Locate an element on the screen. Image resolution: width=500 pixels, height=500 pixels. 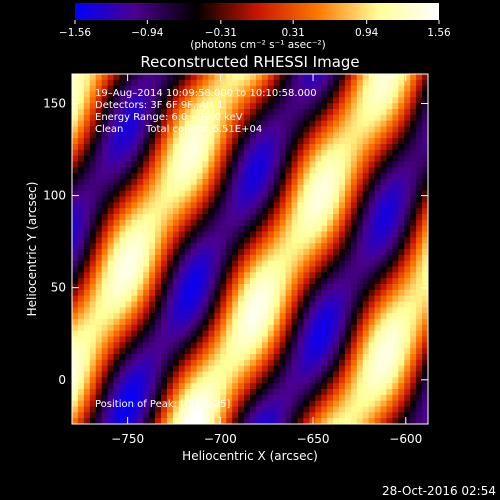
y-tick-label: 0 is located at coordinates (62, 380).